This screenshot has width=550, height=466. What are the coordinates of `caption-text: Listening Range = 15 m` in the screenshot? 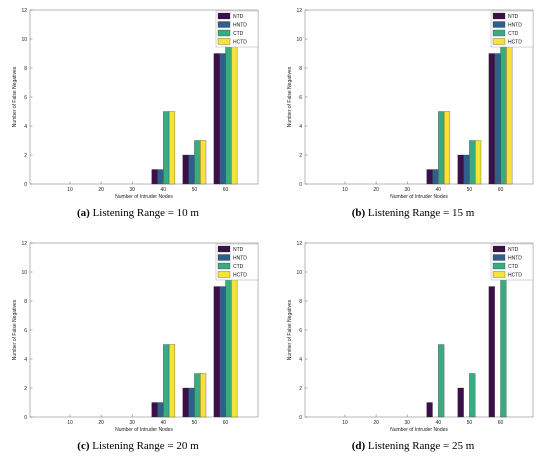 It's located at (421, 213).